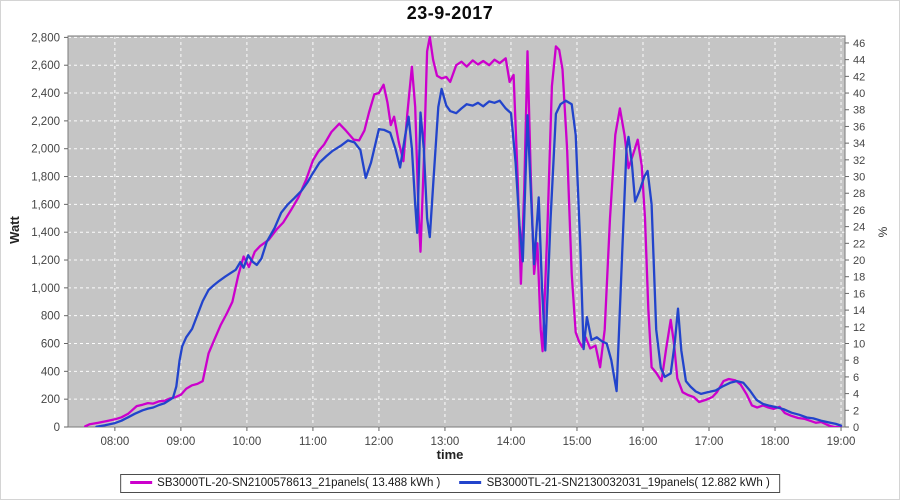 The width and height of the screenshot is (900, 500). I want to click on svg-text: 13:00, so click(445, 442).